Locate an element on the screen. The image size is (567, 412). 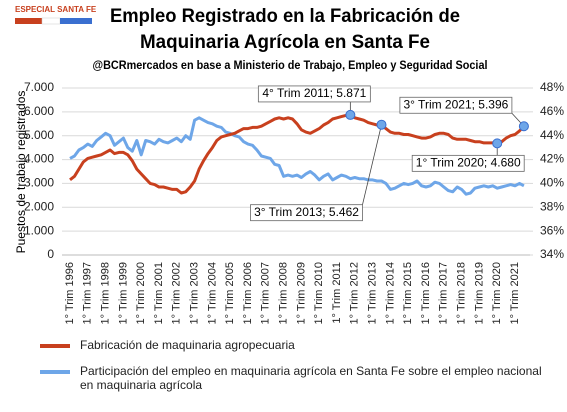
annotation: 3° Trim 2013; 5.462 is located at coordinates (306, 212).